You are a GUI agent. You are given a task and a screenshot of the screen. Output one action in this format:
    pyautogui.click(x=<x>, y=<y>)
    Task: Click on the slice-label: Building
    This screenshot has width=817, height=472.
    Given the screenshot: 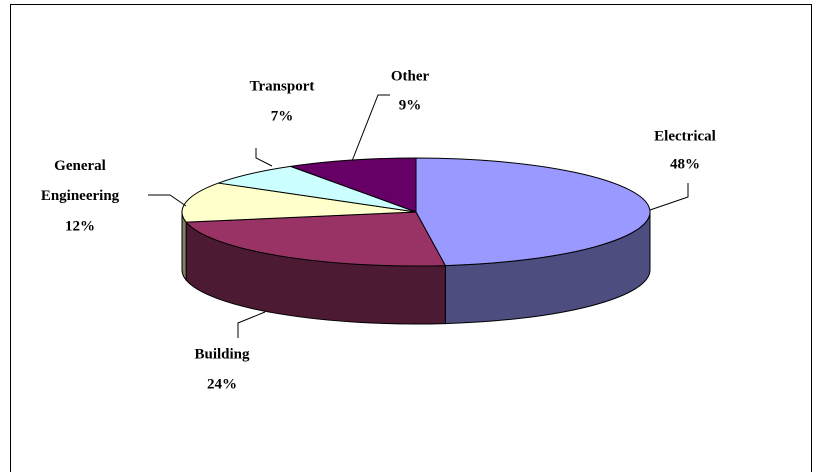 What is the action you would take?
    pyautogui.click(x=222, y=354)
    